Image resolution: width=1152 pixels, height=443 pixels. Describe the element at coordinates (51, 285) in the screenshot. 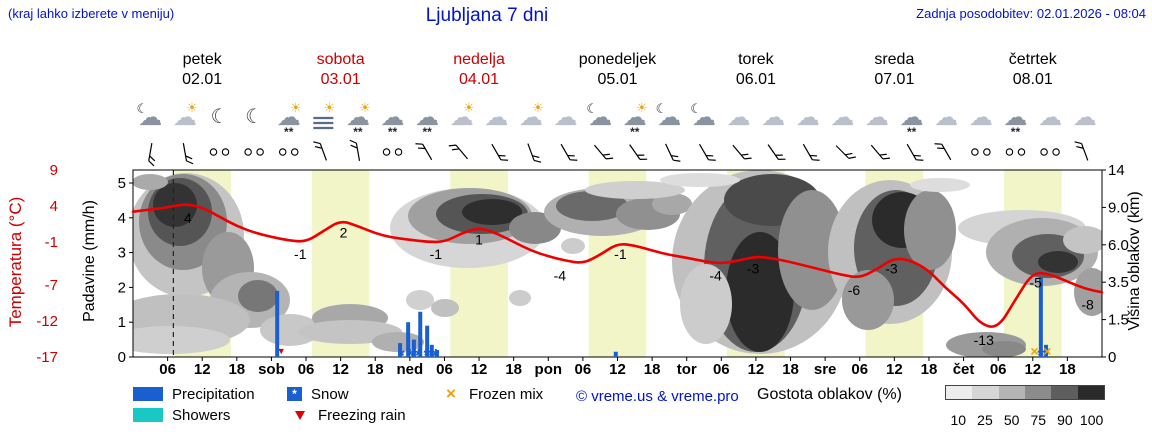

I see `temp-tick-label: -7` at that location.